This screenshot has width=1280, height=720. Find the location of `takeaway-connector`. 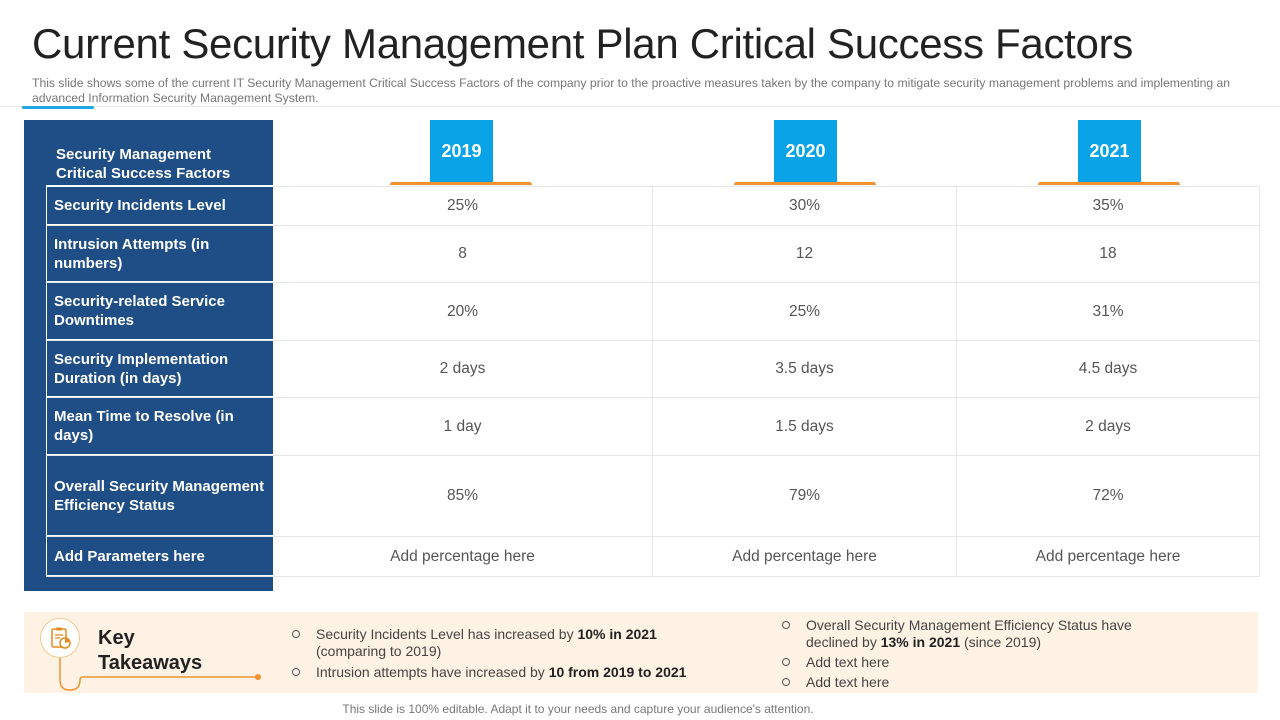

takeaway-connector is located at coordinates (160, 674).